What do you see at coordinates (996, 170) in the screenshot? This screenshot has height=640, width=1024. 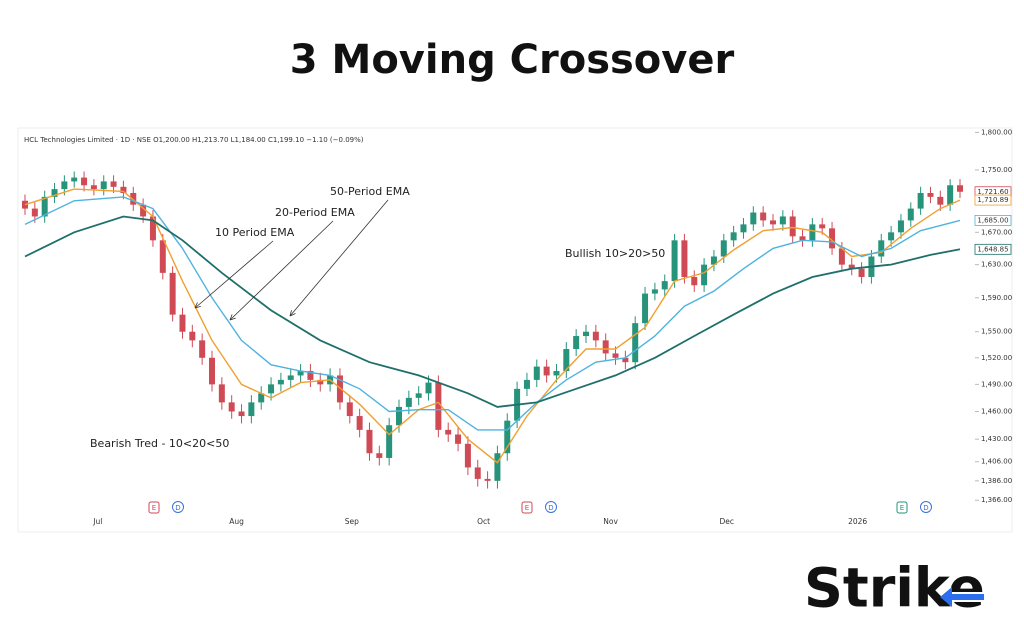 I see `y-tick-label: 1,750.00` at bounding box center [996, 170].